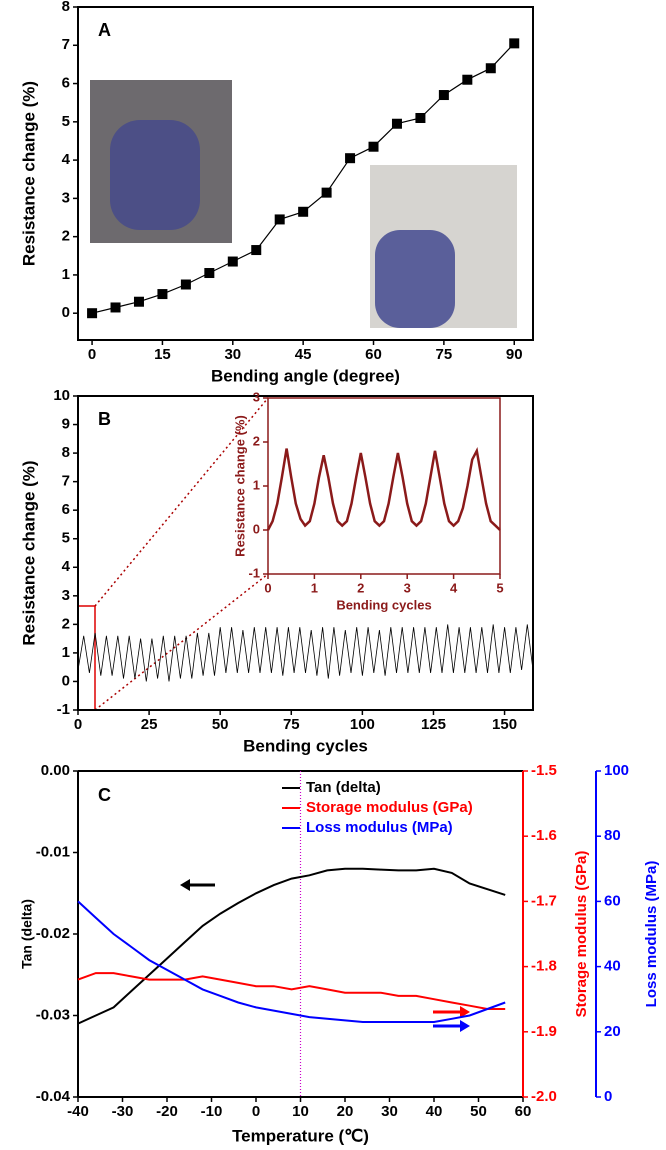  I want to click on x-tick-label: -40, so click(78, 1111).